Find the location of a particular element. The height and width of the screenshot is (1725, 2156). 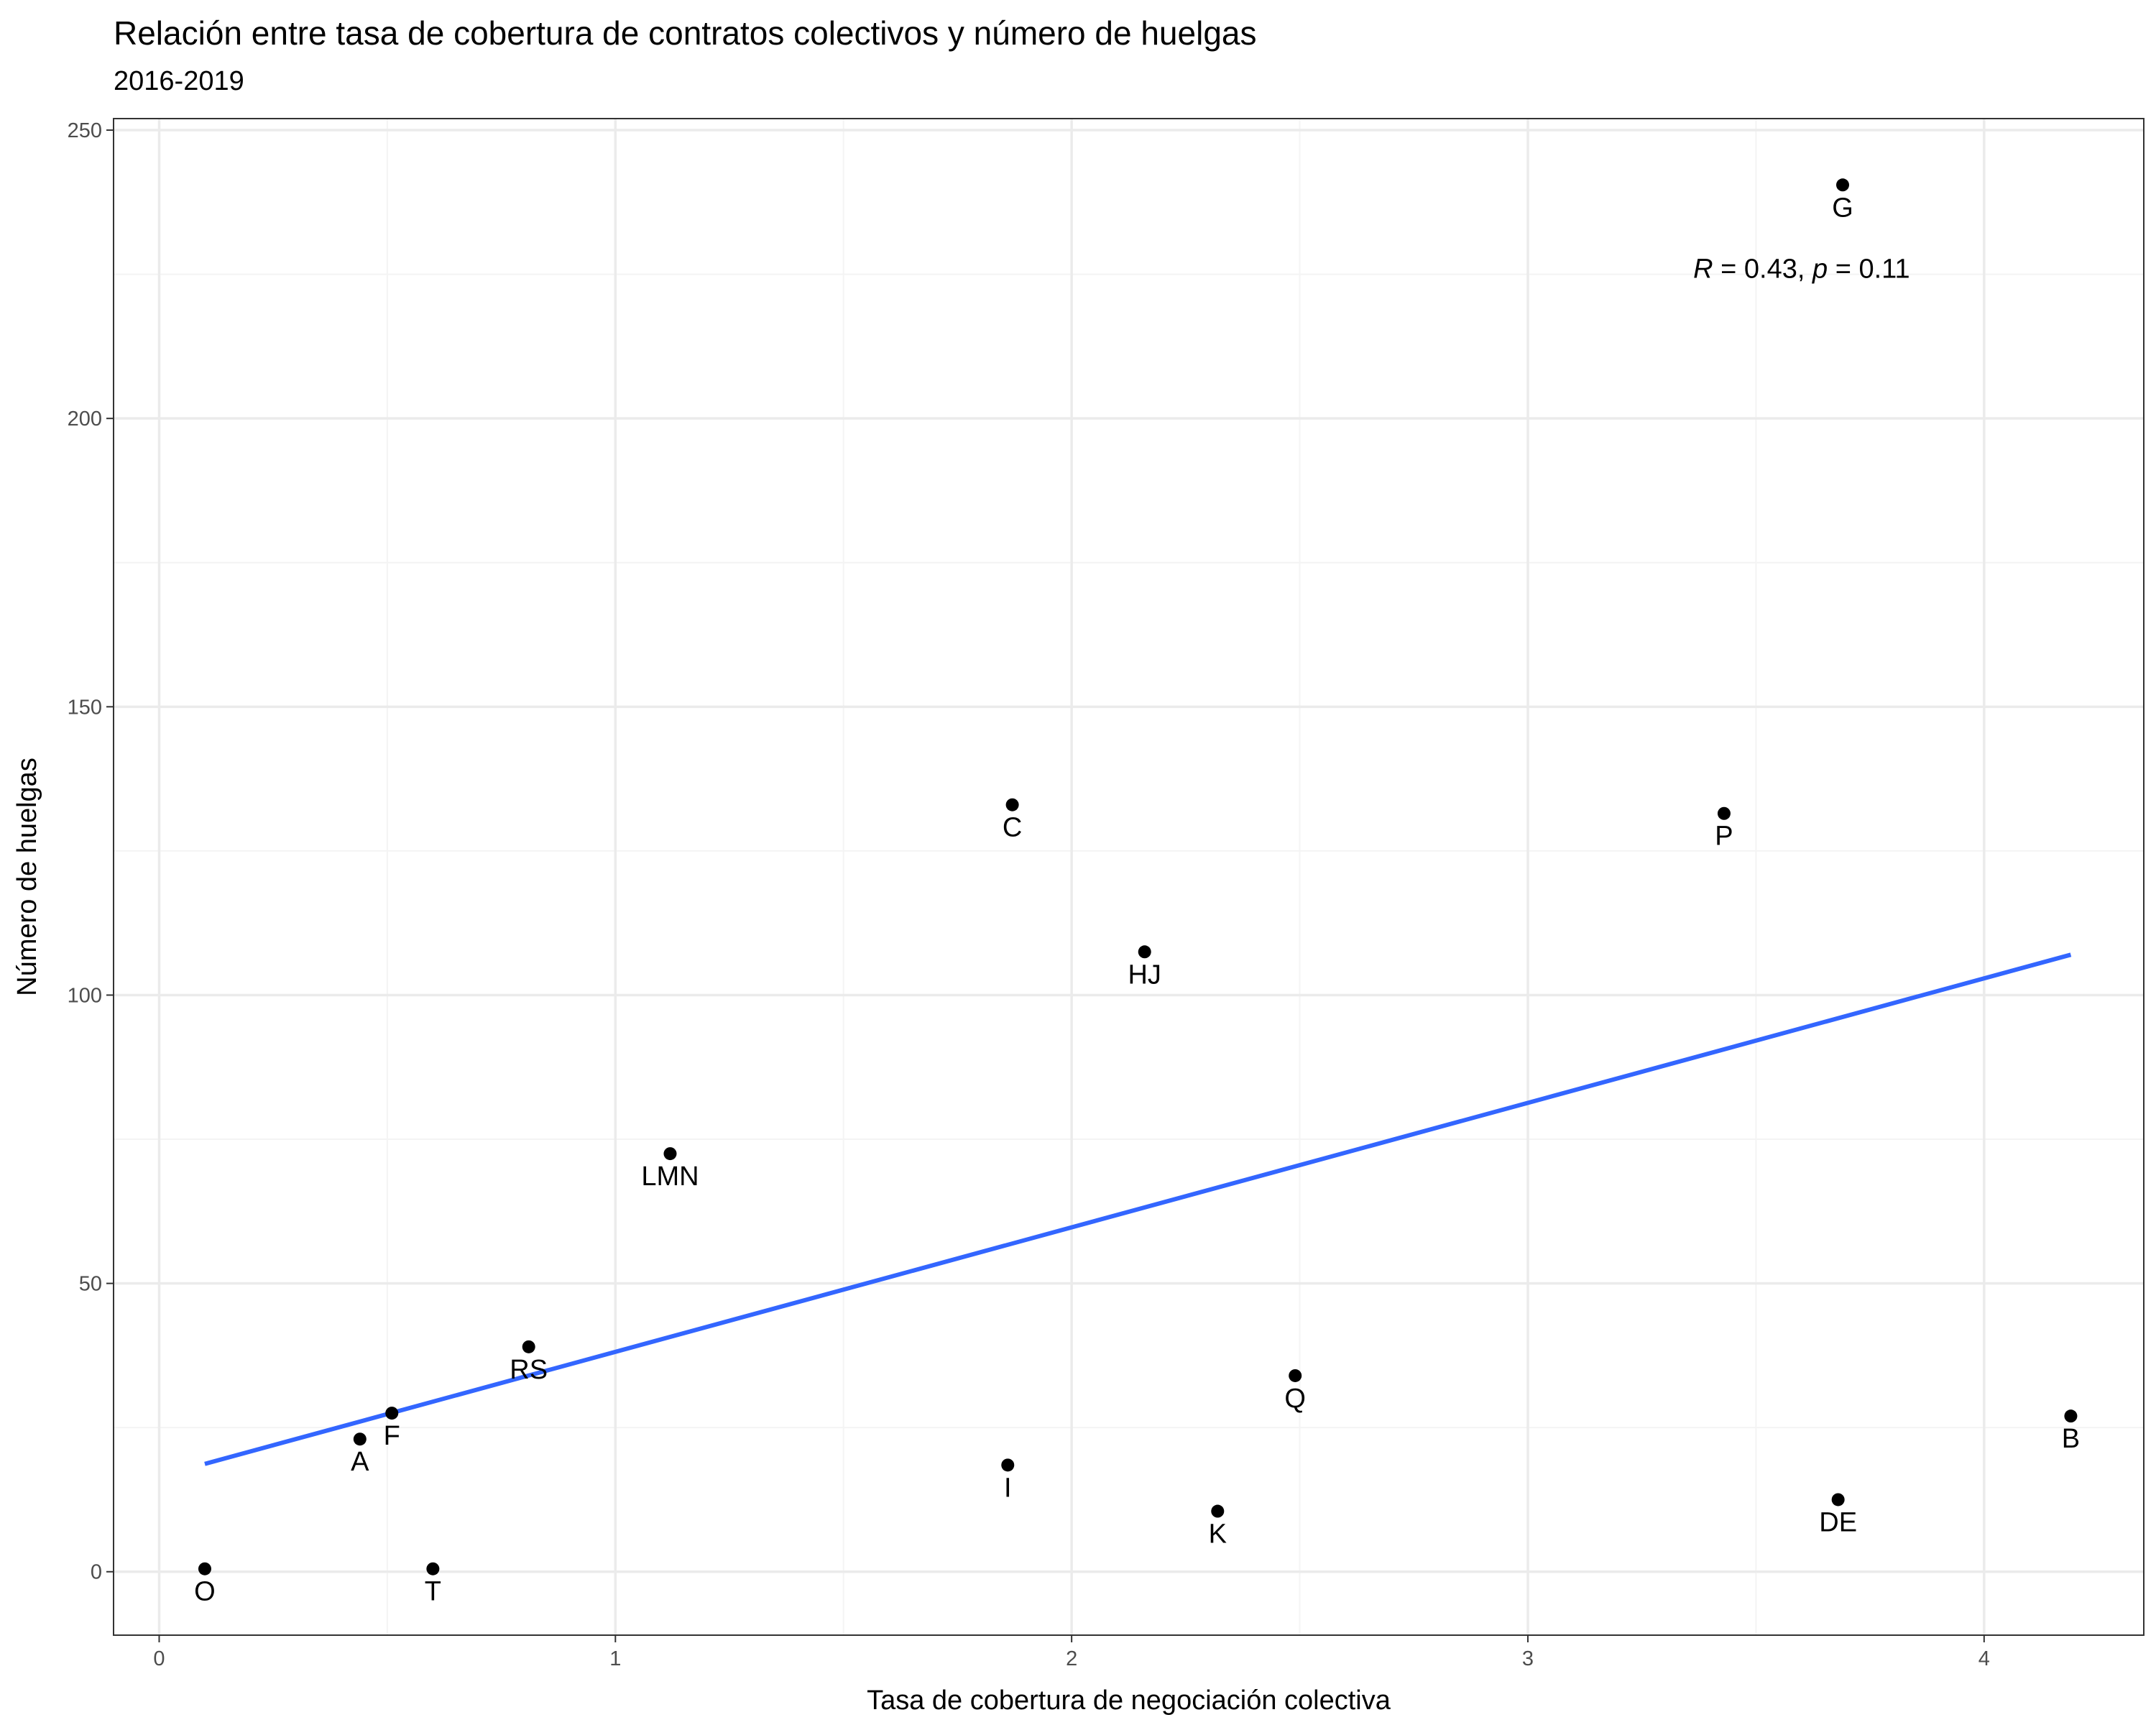

data-point-t is located at coordinates (433, 1569).